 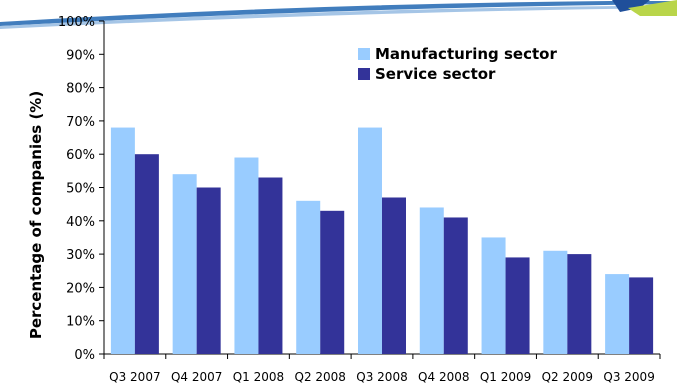 What do you see at coordinates (196, 377) in the screenshot?
I see `x-tick-label: Q4 2007` at bounding box center [196, 377].